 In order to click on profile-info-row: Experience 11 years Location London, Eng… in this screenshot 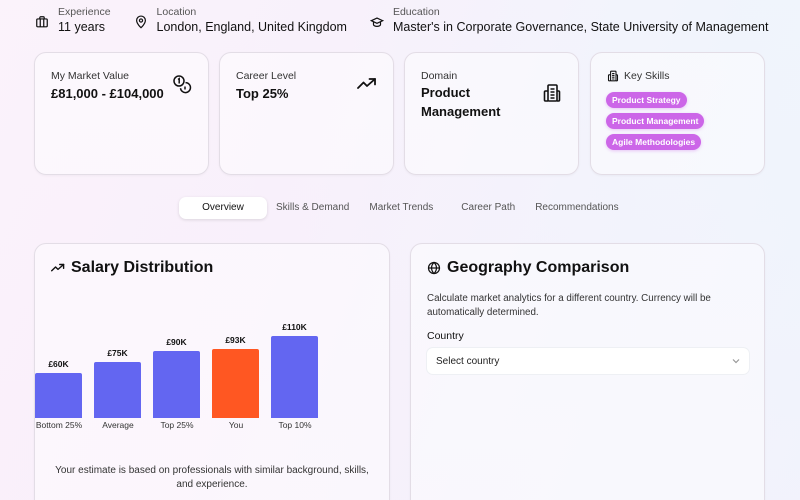, I will do `click(412, 21)`.